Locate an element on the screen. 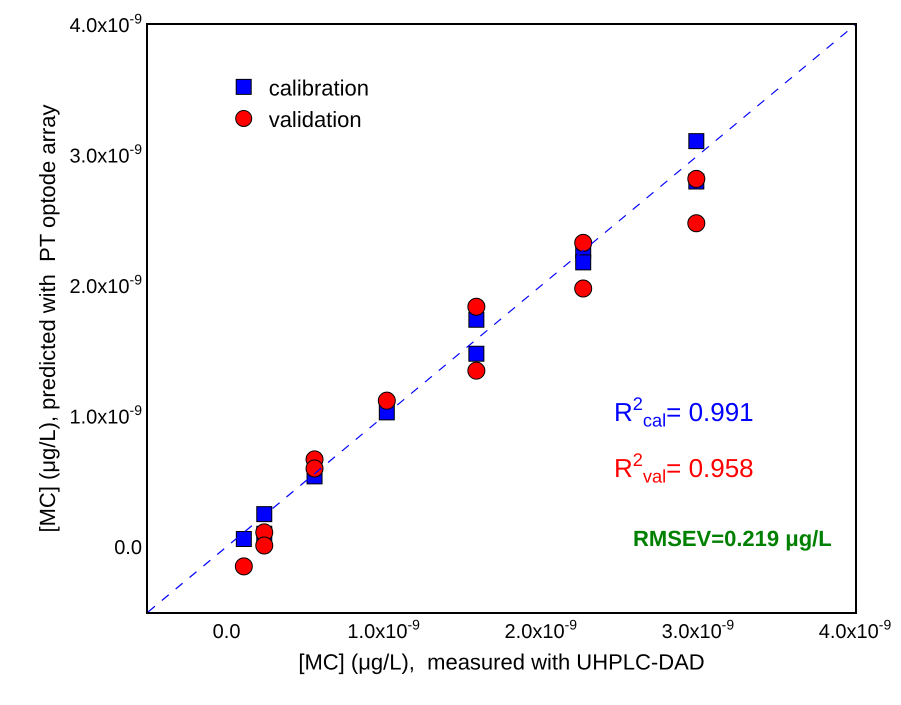 This screenshot has height=705, width=901. x-tick-label: 0.0 is located at coordinates (226, 632).